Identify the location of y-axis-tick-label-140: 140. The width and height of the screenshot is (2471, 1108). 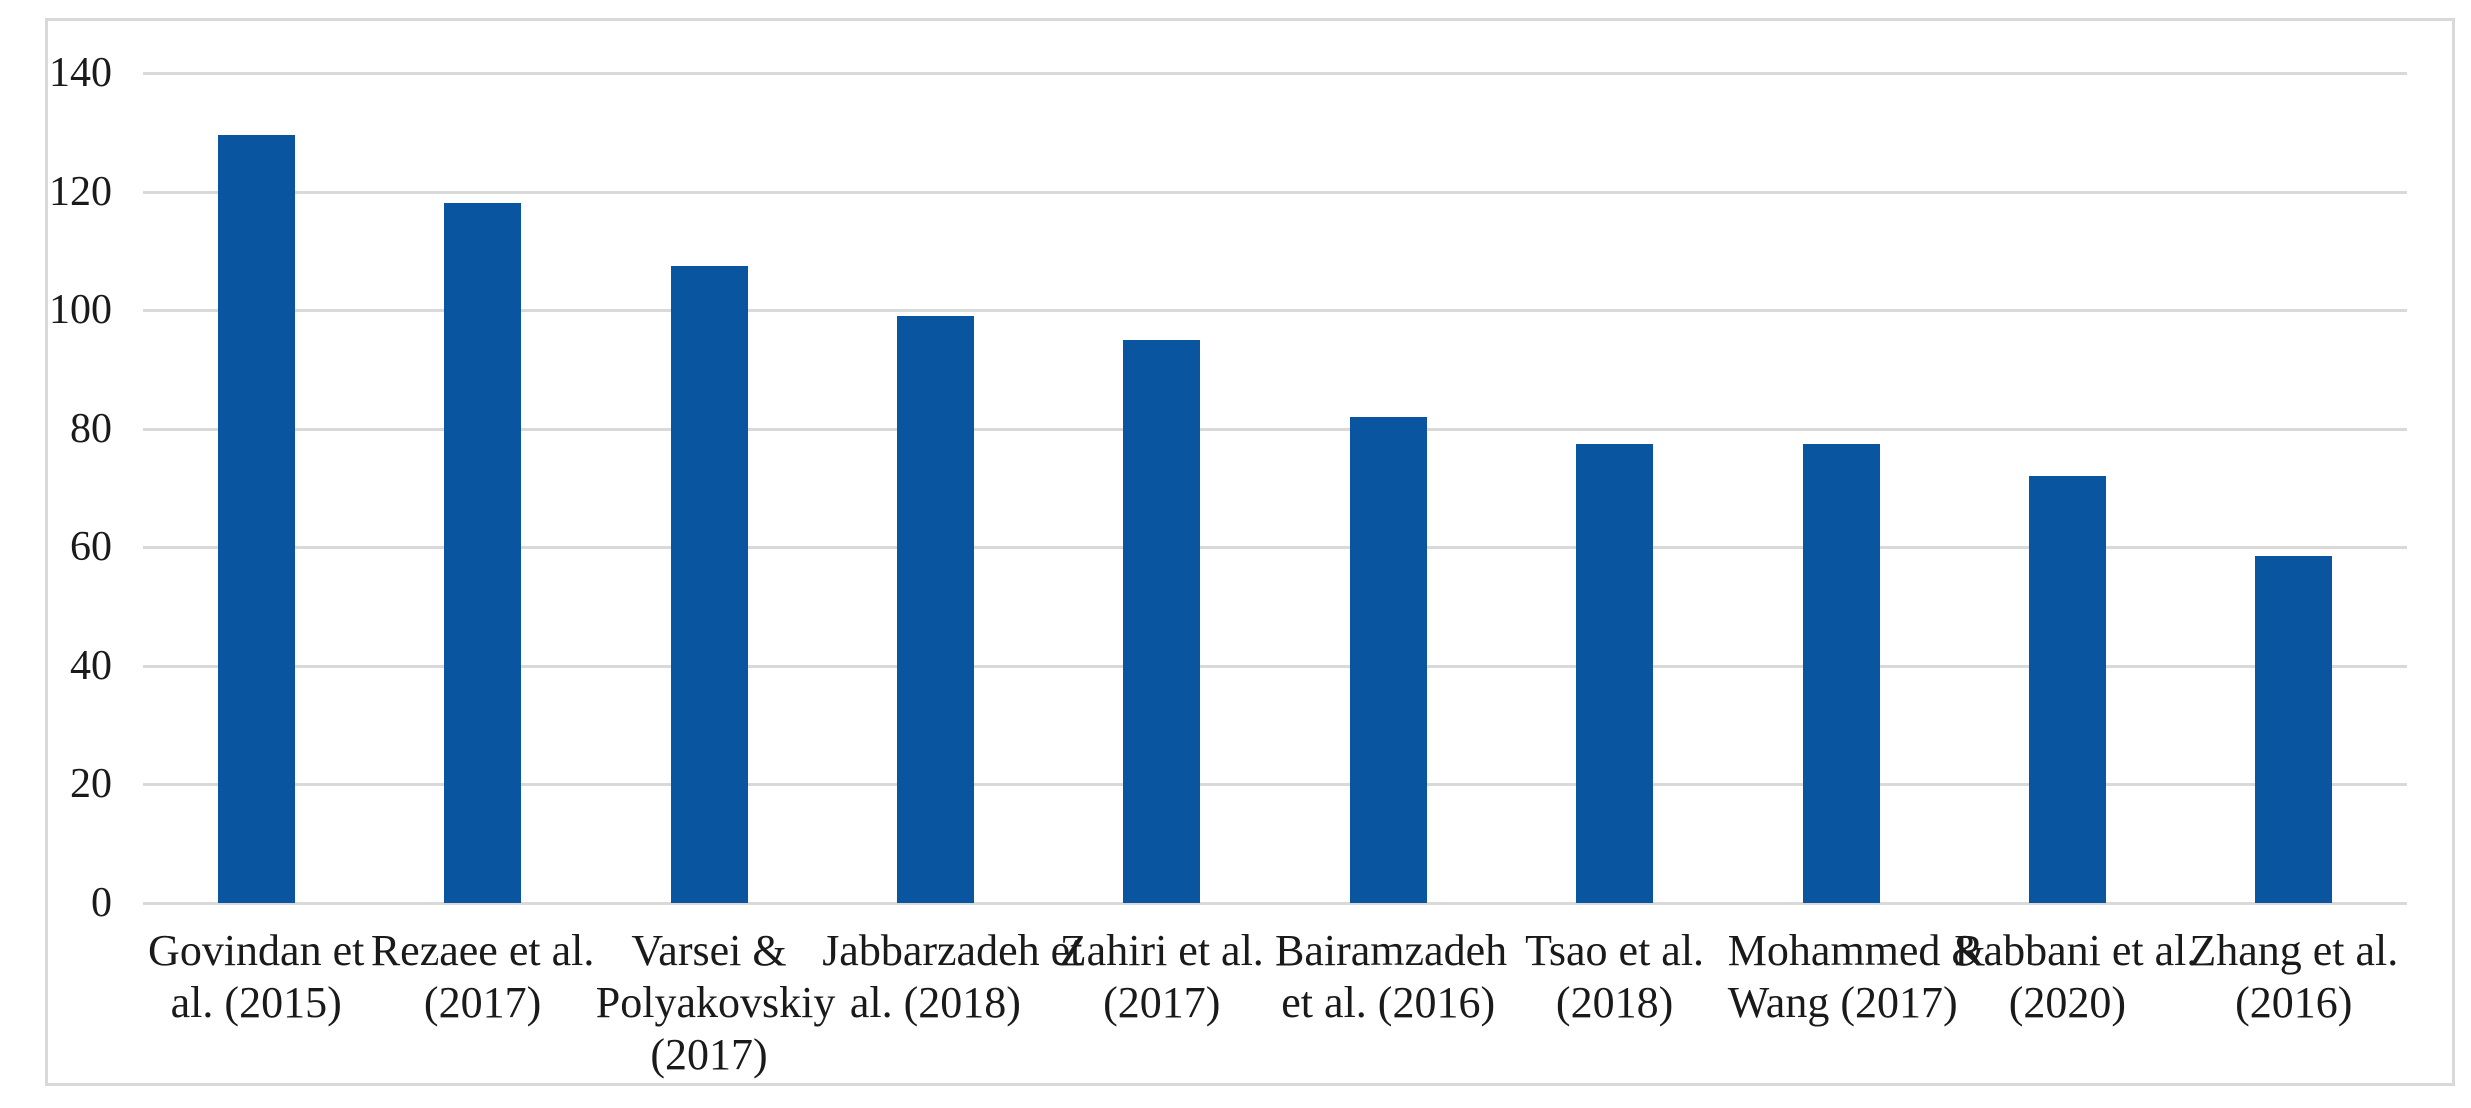
(80, 73).